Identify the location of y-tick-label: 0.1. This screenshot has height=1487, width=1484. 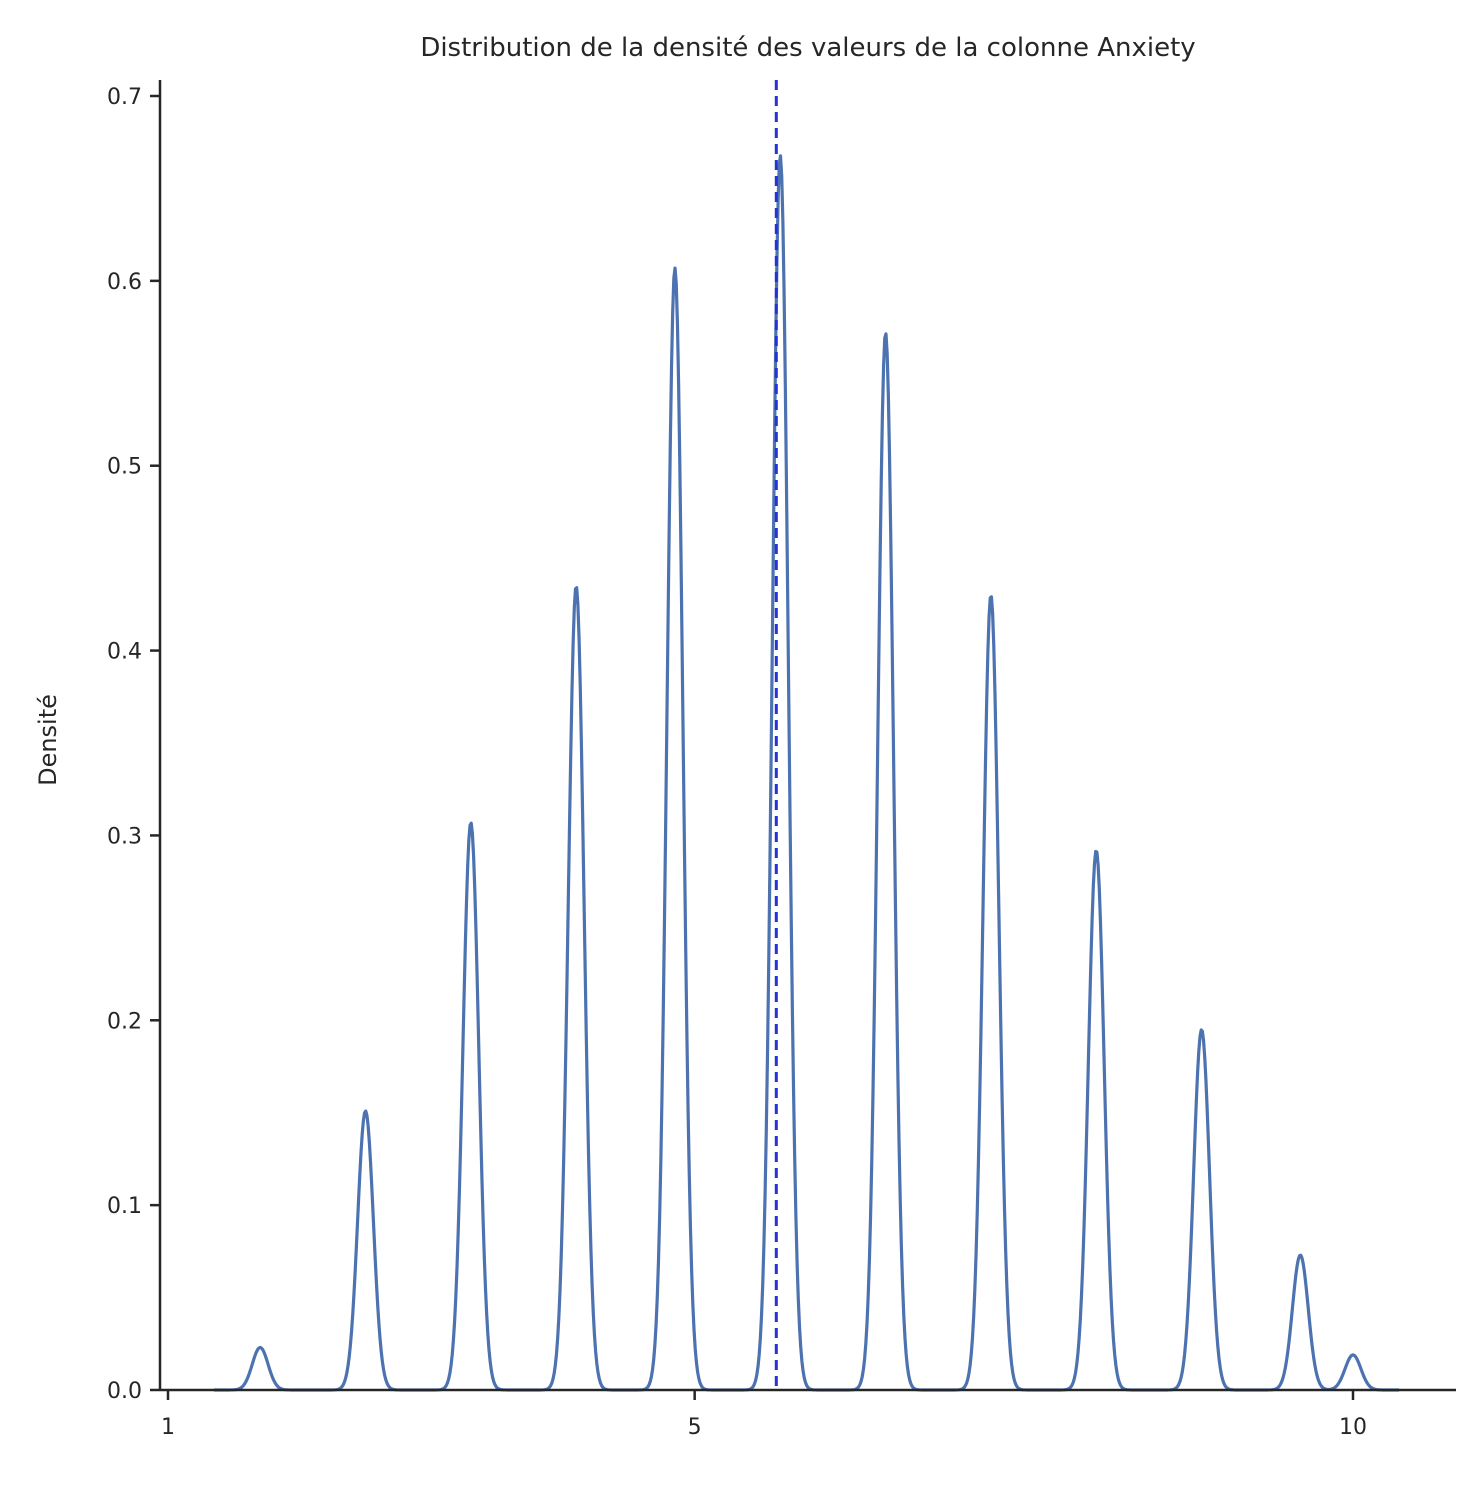
(124, 1206).